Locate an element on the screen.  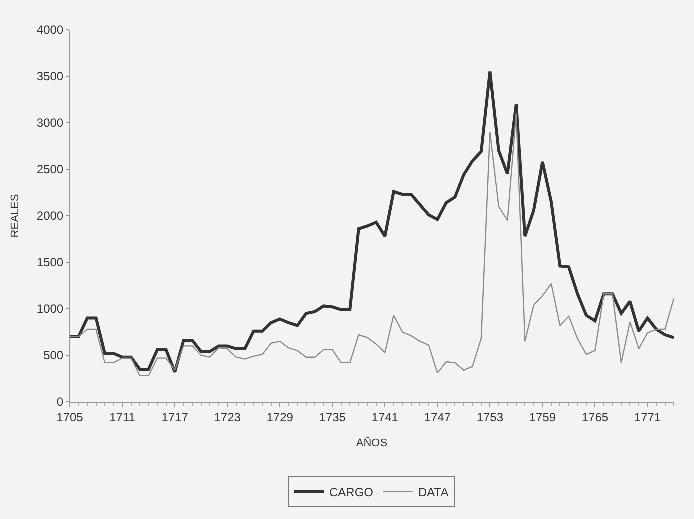
legend-label: CARGO is located at coordinates (352, 493).